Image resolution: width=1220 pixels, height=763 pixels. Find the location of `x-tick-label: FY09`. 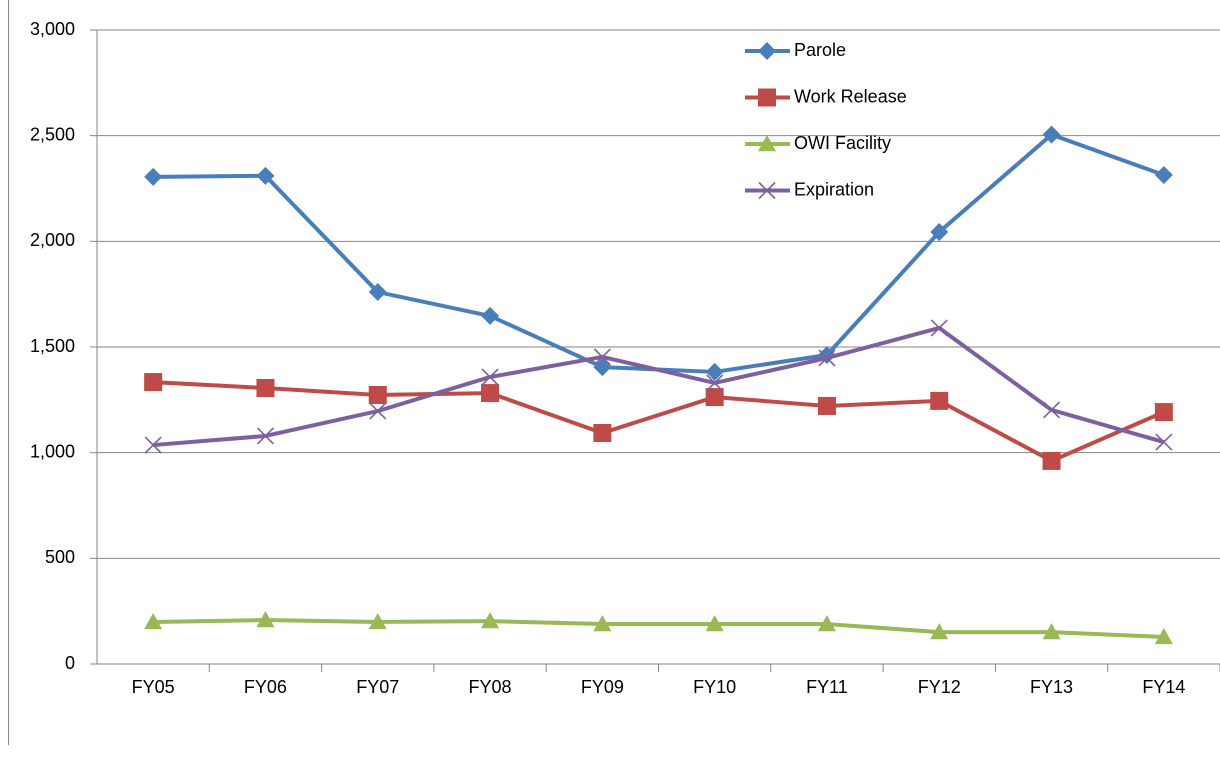

x-tick-label: FY09 is located at coordinates (602, 687).